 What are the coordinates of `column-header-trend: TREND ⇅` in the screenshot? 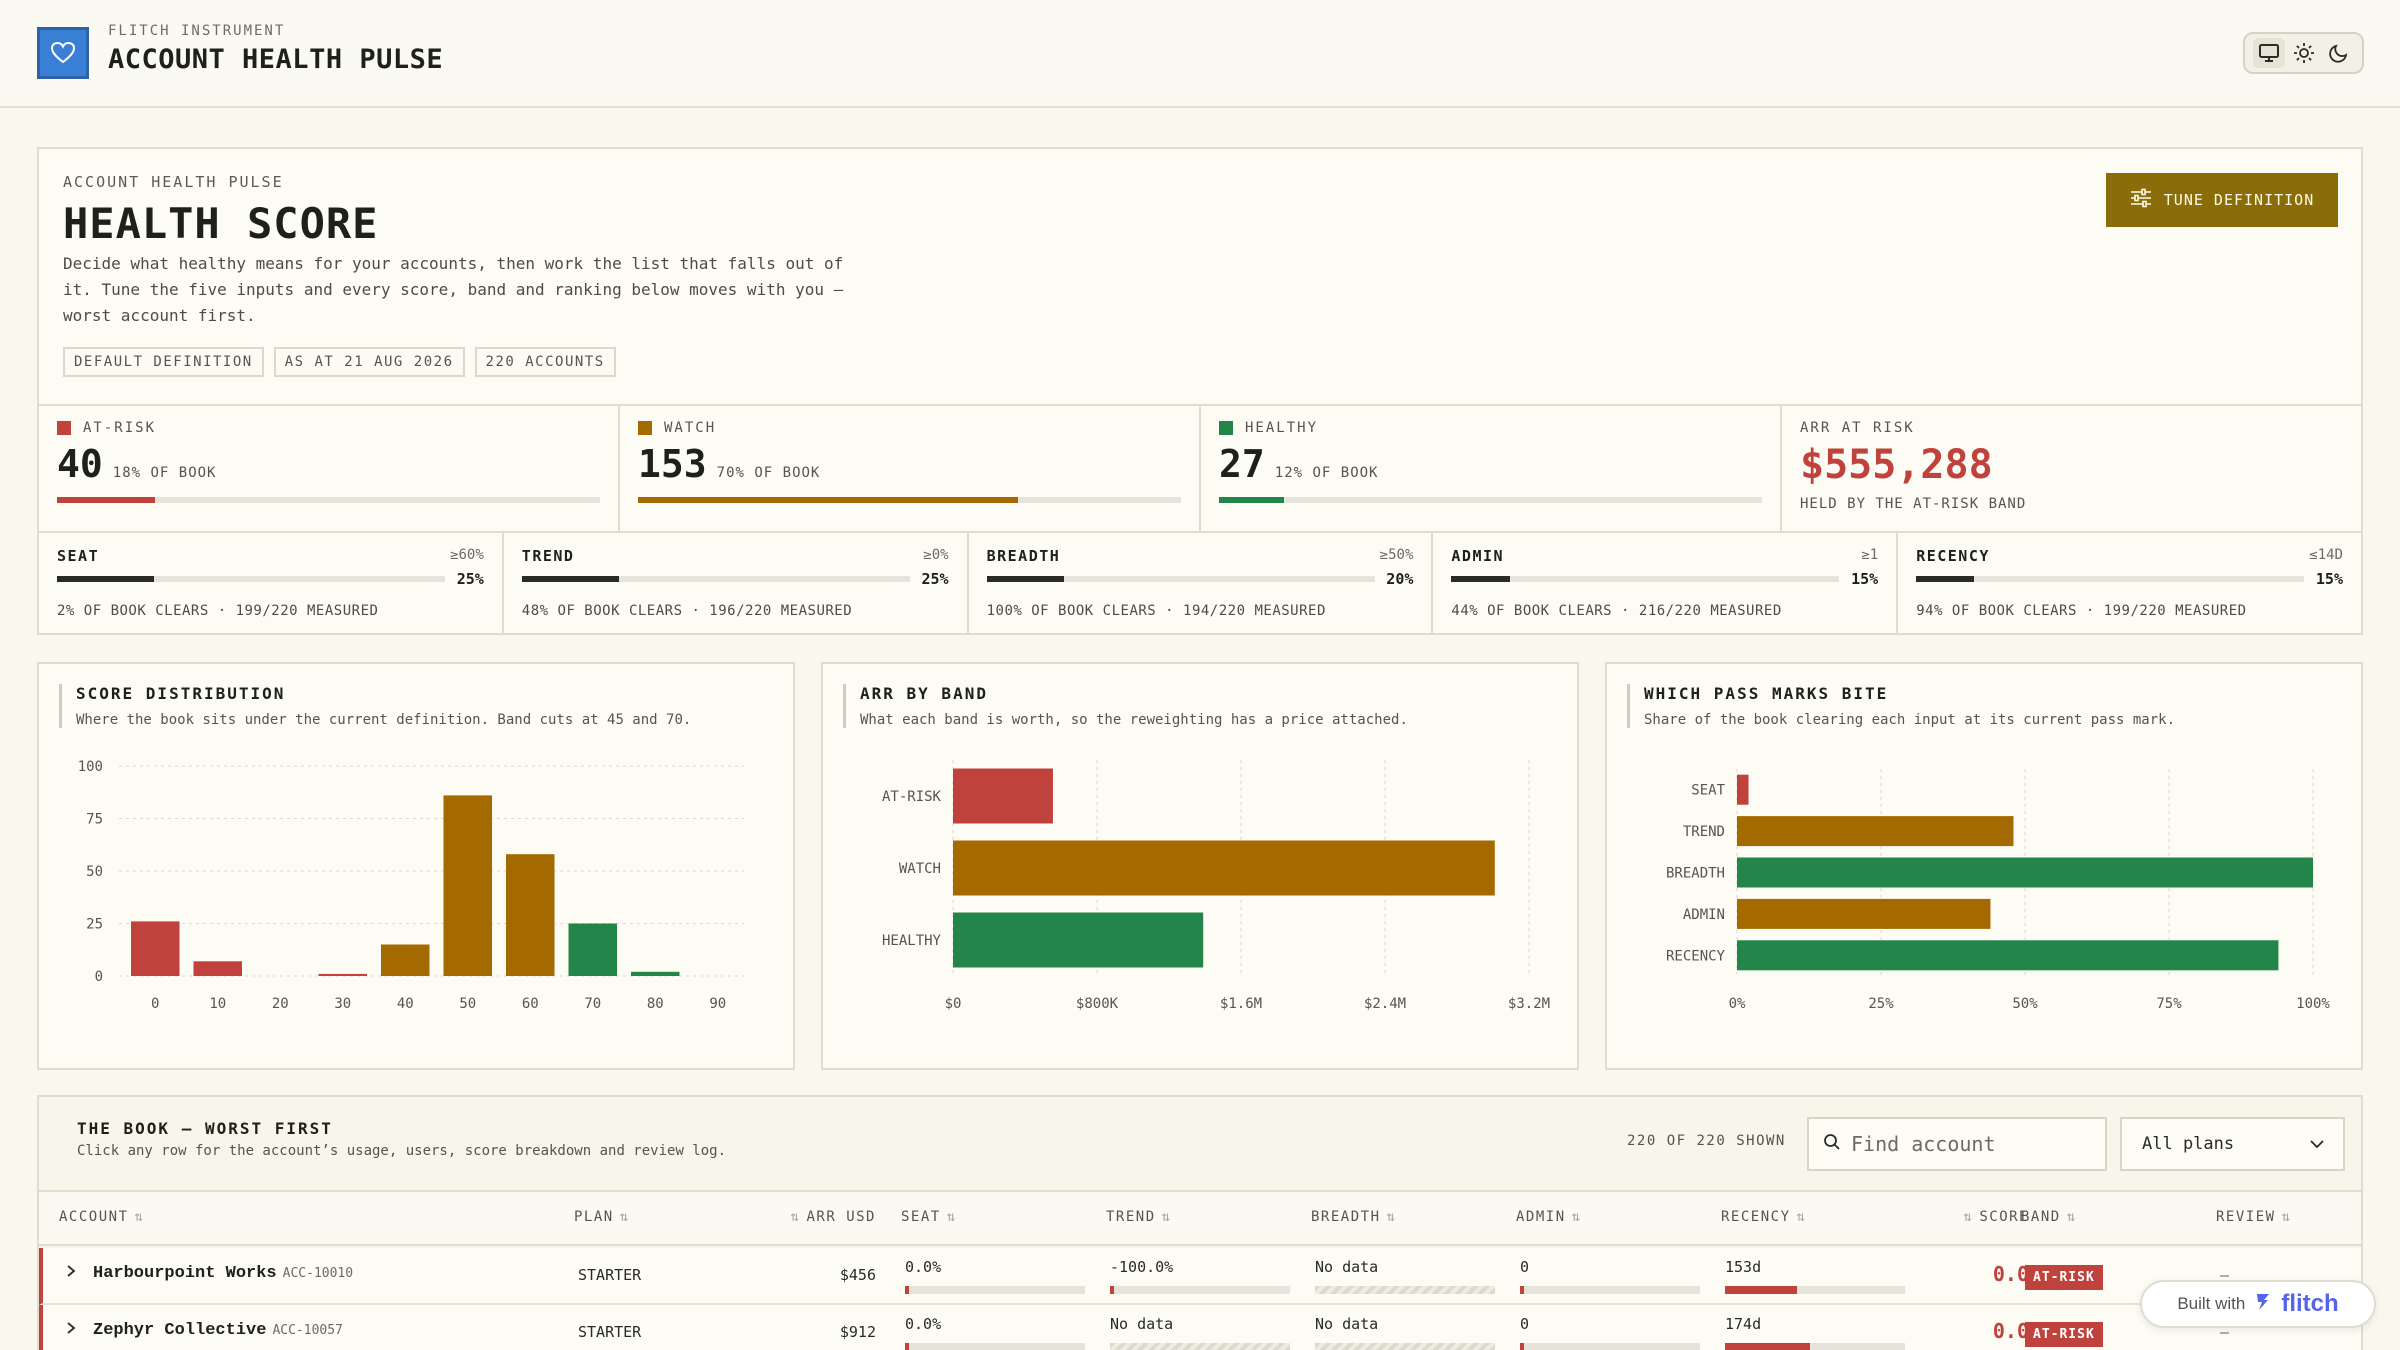 It's located at (1139, 1217).